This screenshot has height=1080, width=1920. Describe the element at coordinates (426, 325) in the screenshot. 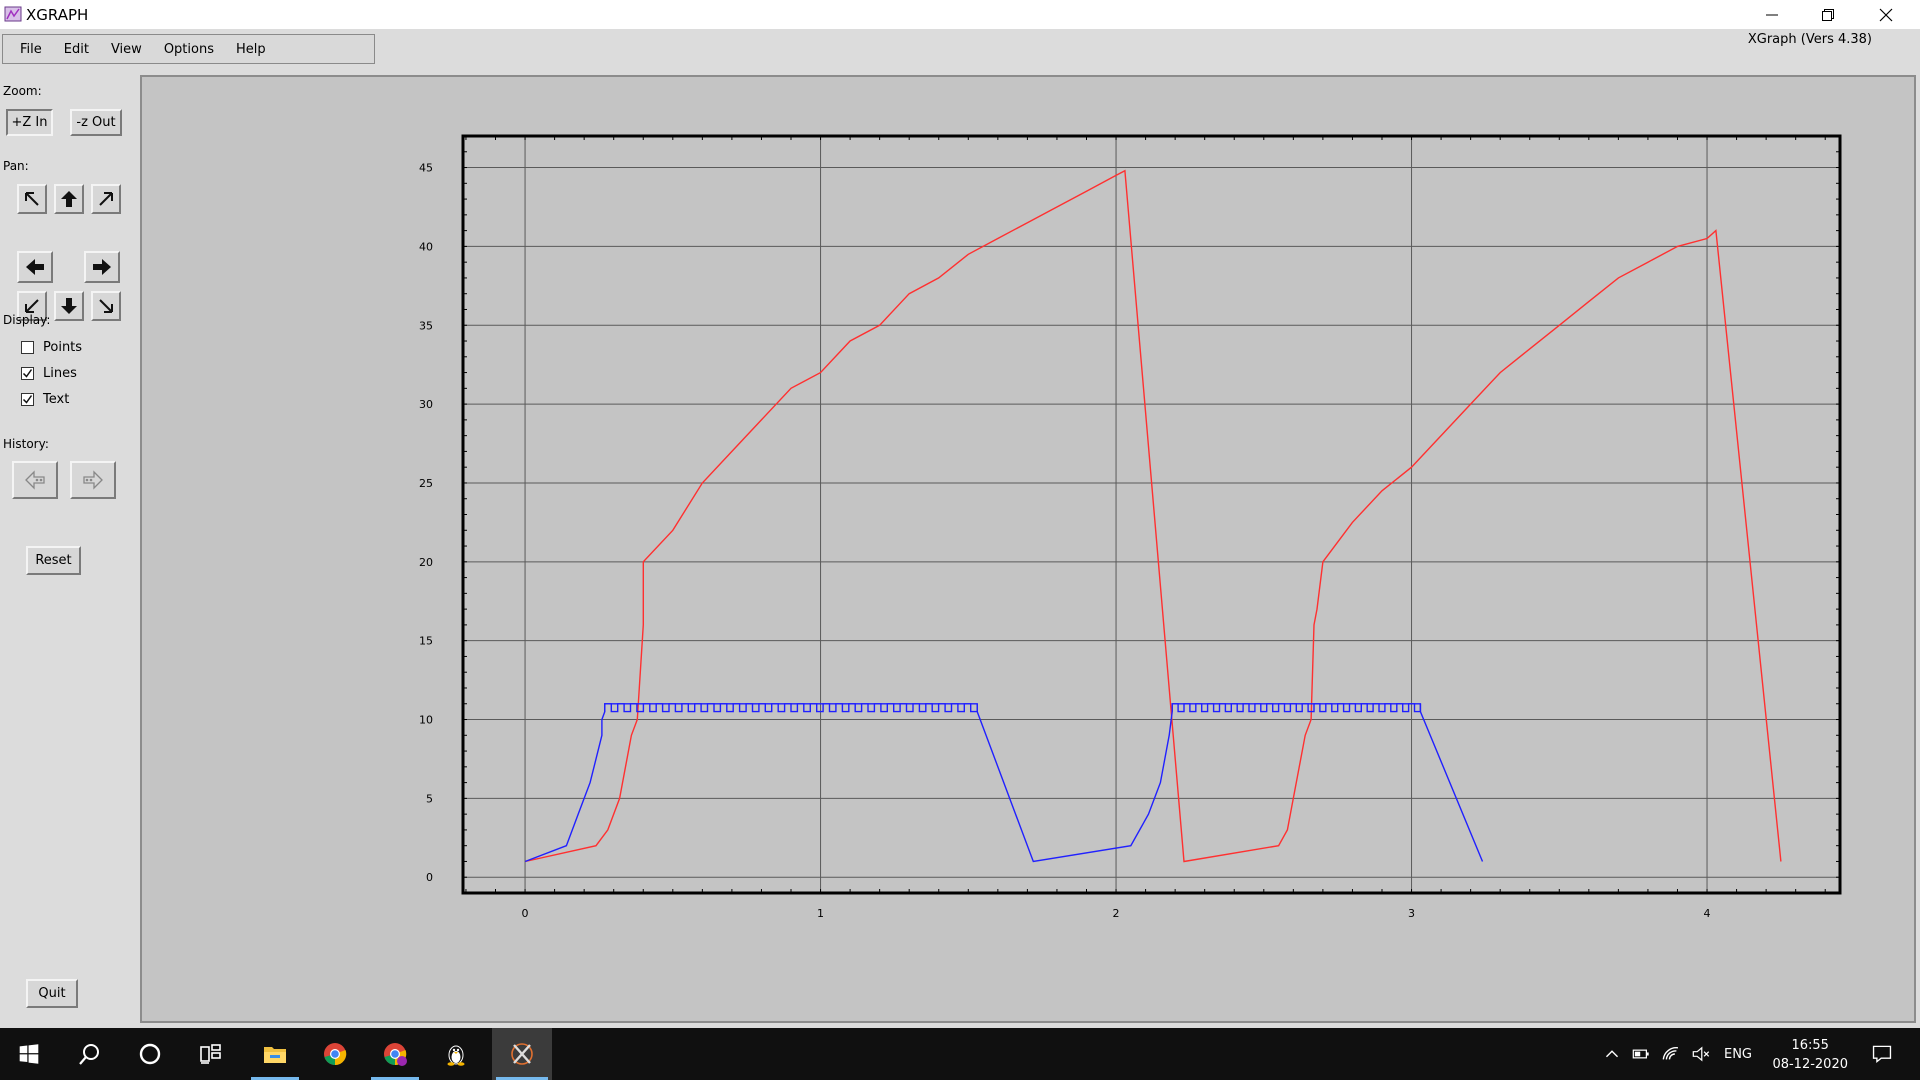

I see `y-tick-label: 35` at that location.